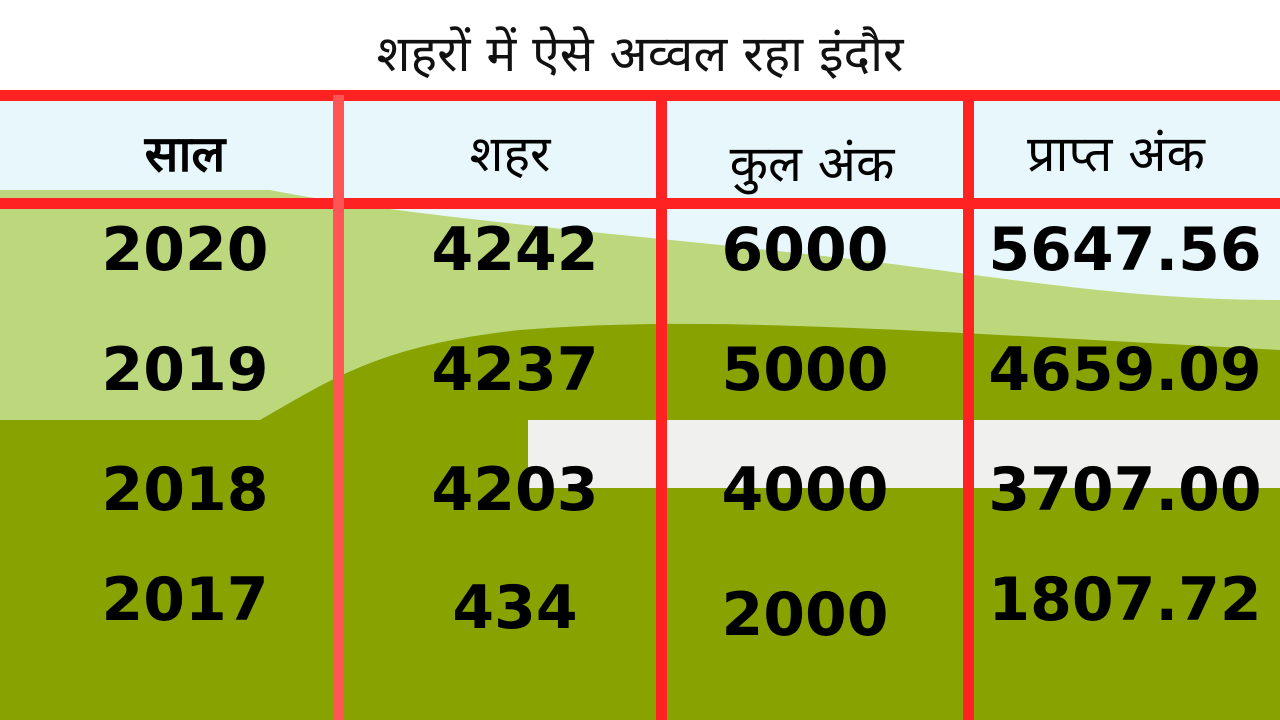 The height and width of the screenshot is (720, 1280). What do you see at coordinates (640, 203) in the screenshot?
I see `header-divider` at bounding box center [640, 203].